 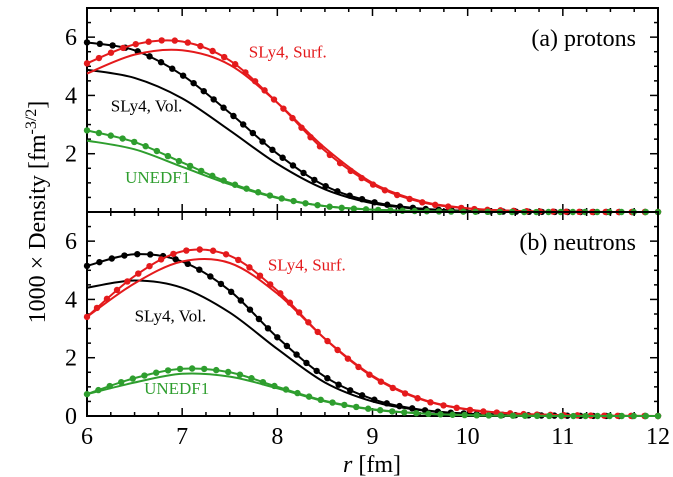 I want to click on x-tick-label: 12, so click(x=658, y=437).